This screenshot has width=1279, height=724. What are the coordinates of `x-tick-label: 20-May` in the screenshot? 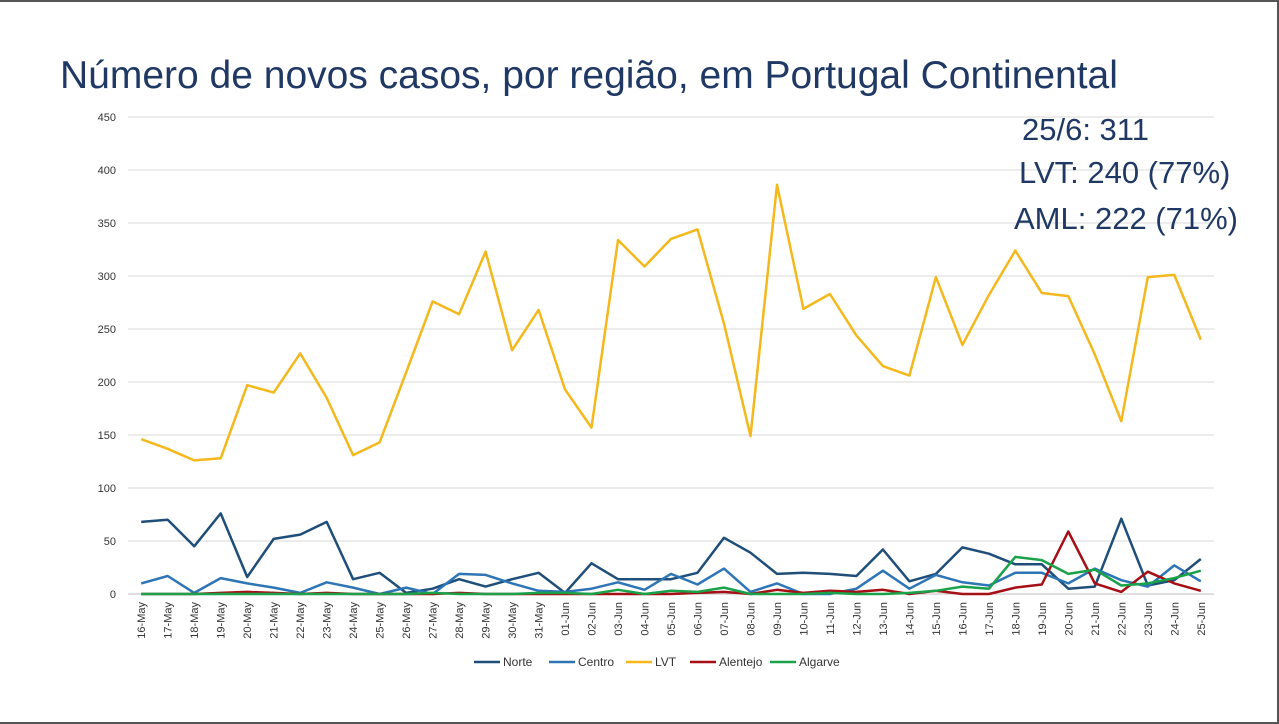 It's located at (248, 620).